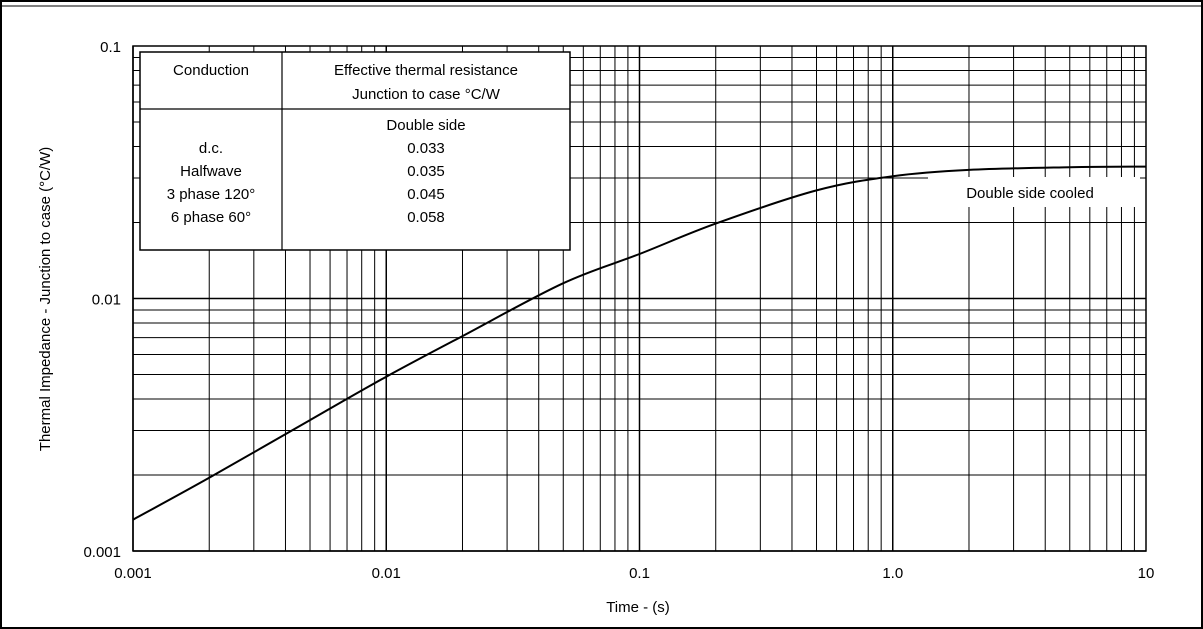 This screenshot has width=1203, height=629. Describe the element at coordinates (426, 148) in the screenshot. I see `table-value-dc: 0.033` at that location.